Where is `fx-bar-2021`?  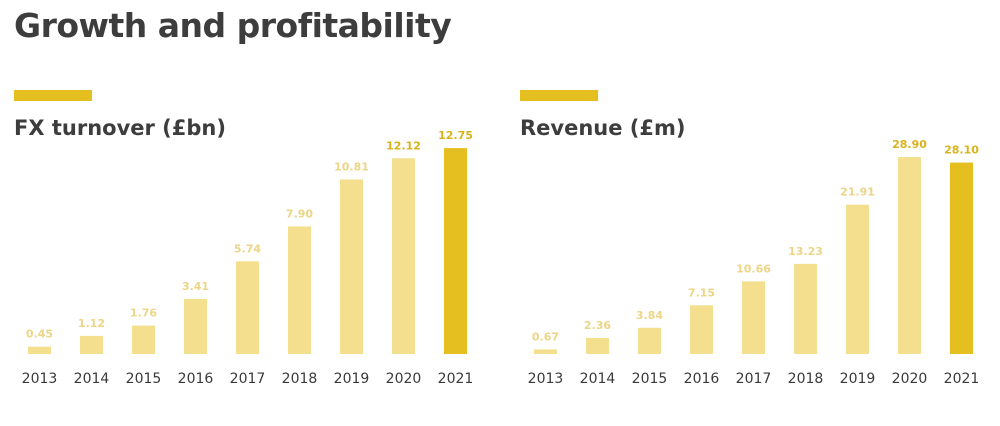
fx-bar-2021 is located at coordinates (455, 251).